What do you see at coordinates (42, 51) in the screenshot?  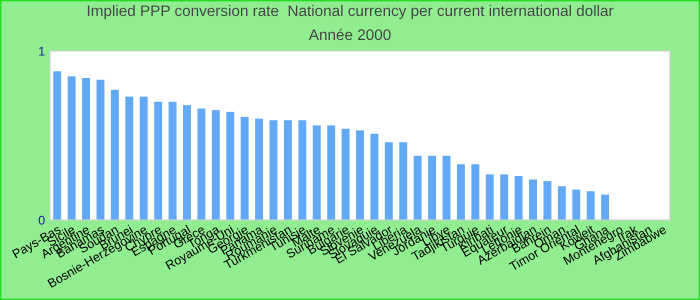 I see `y-tick-label: 1` at bounding box center [42, 51].